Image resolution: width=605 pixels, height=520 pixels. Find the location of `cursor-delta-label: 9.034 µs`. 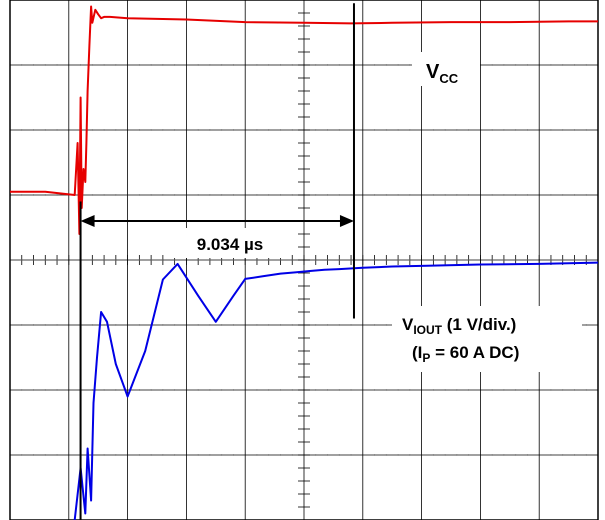

cursor-delta-label: 9.034 µs is located at coordinates (230, 244).